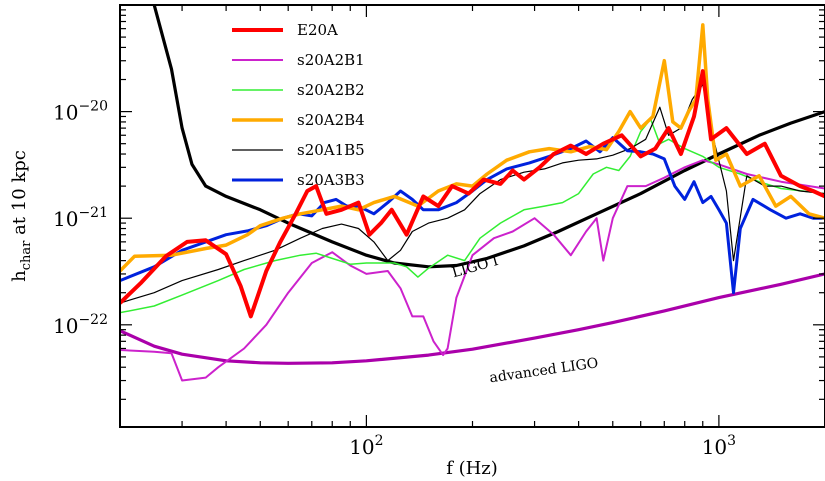 The height and width of the screenshot is (481, 825). I want to click on legend: E20A s20A2B1 s20A2B2 s20A2B4 s20A1B5 s20A3B3, so click(298, 105).